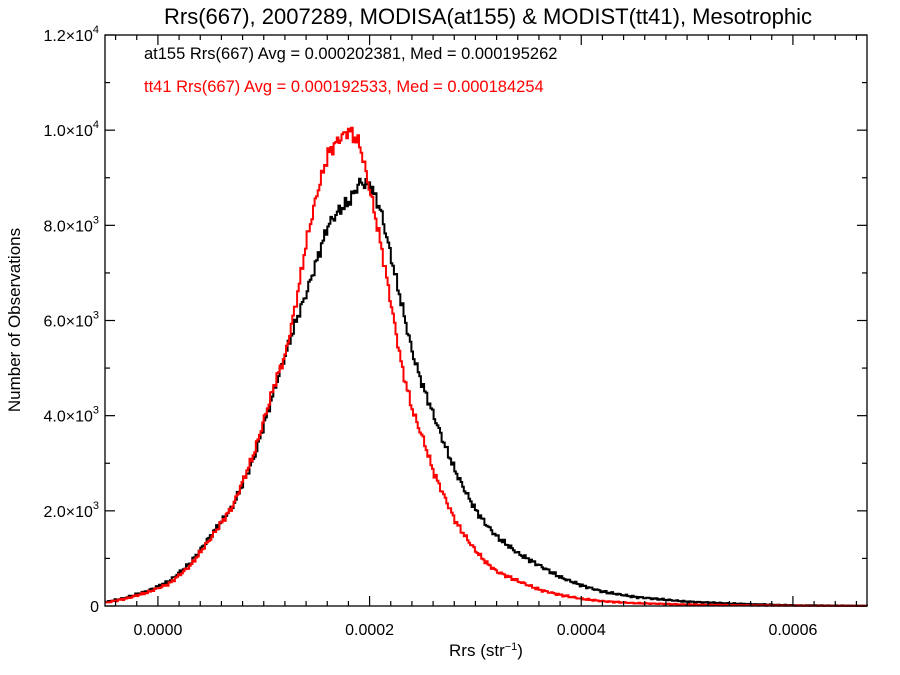 This screenshot has height=675, width=900. What do you see at coordinates (71, 129) in the screenshot?
I see `y-tick-label: 1.0×10⁴` at bounding box center [71, 129].